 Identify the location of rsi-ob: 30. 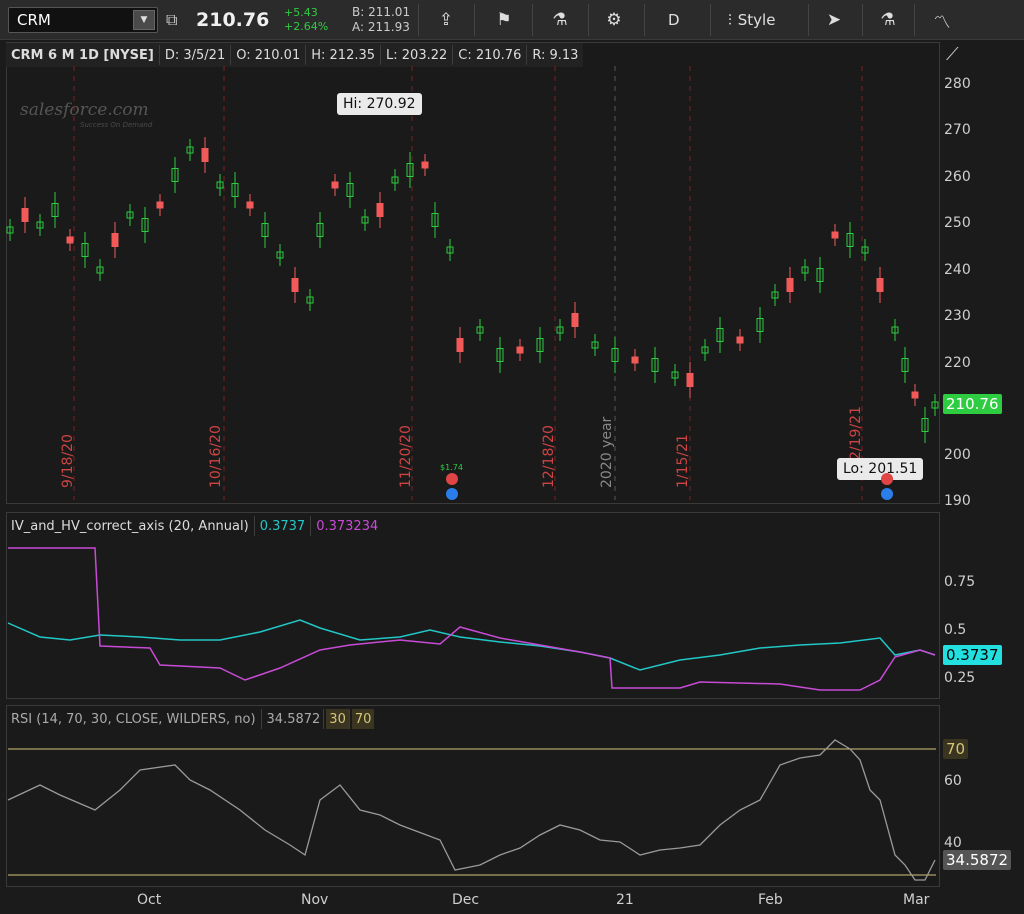
(338, 719).